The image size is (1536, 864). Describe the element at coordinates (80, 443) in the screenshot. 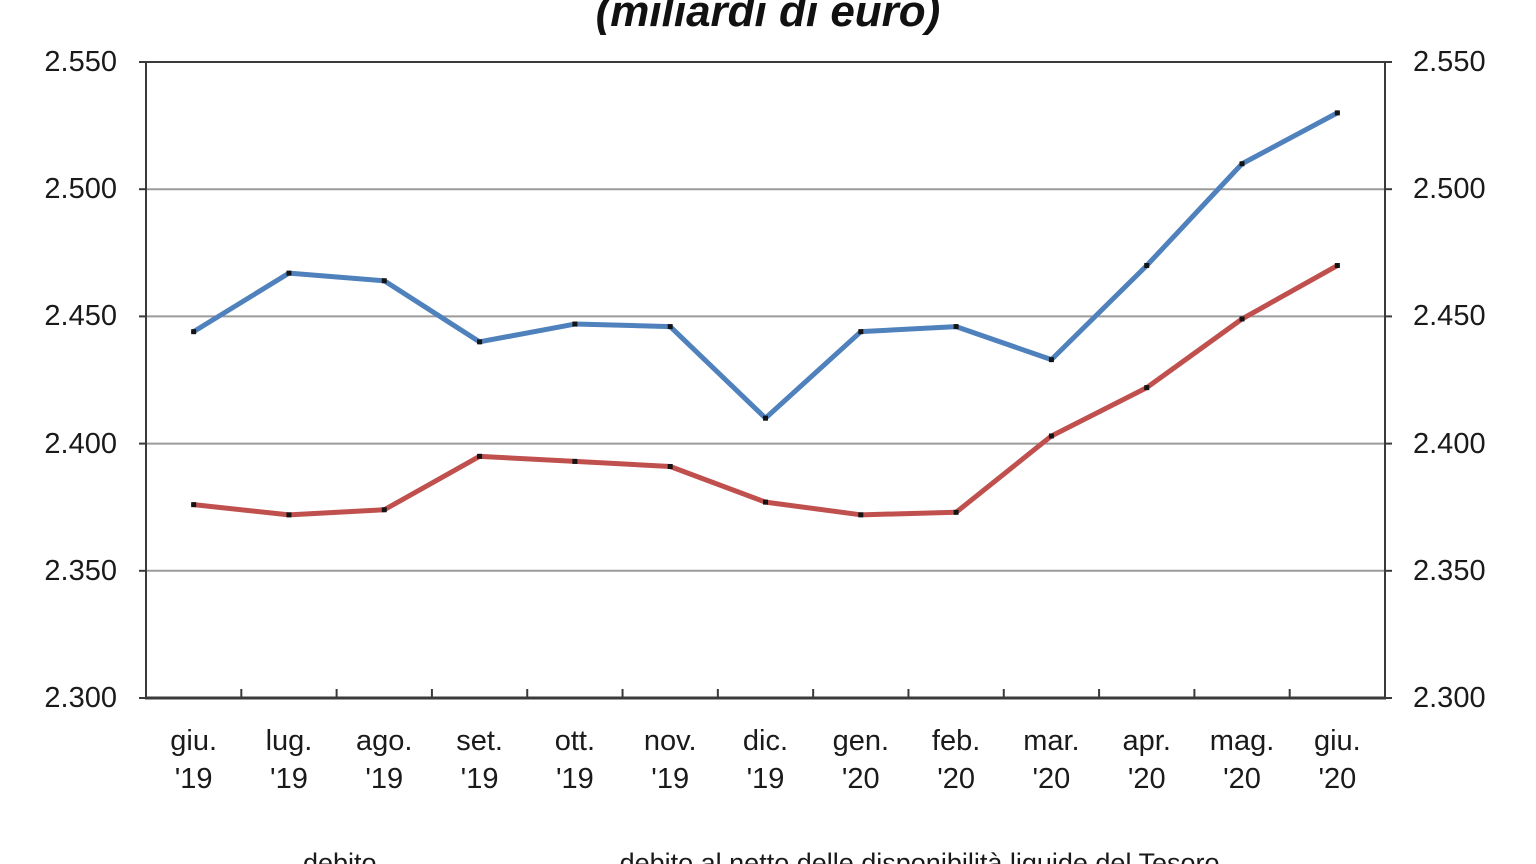

I see `y-label-left-2.400: 2.400` at that location.